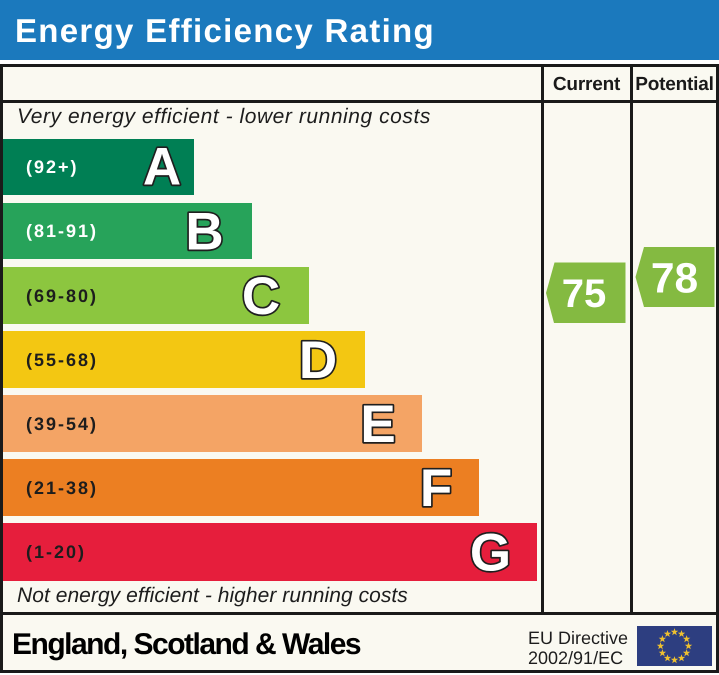 This screenshot has height=675, width=719. Describe the element at coordinates (204, 232) in the screenshot. I see `svg-text: B` at that location.